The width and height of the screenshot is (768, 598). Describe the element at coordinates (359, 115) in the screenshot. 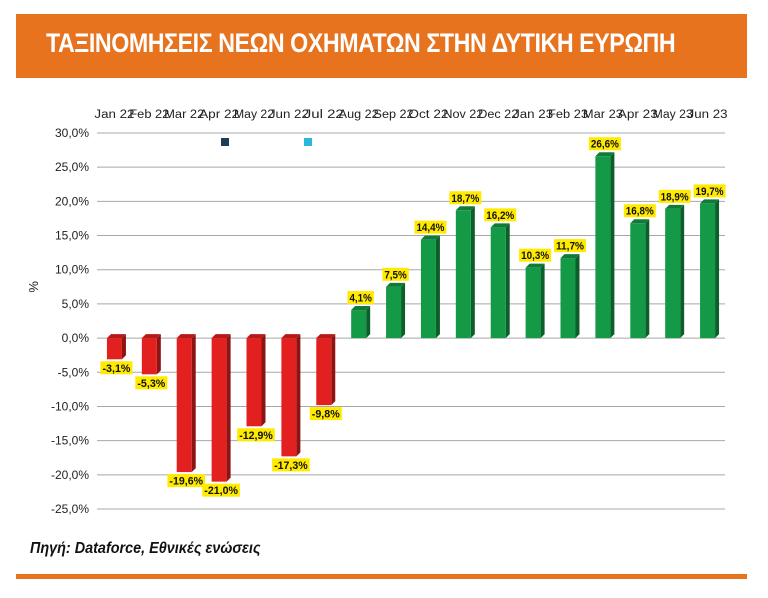

I see `x-tick-label: Aug 22` at that location.